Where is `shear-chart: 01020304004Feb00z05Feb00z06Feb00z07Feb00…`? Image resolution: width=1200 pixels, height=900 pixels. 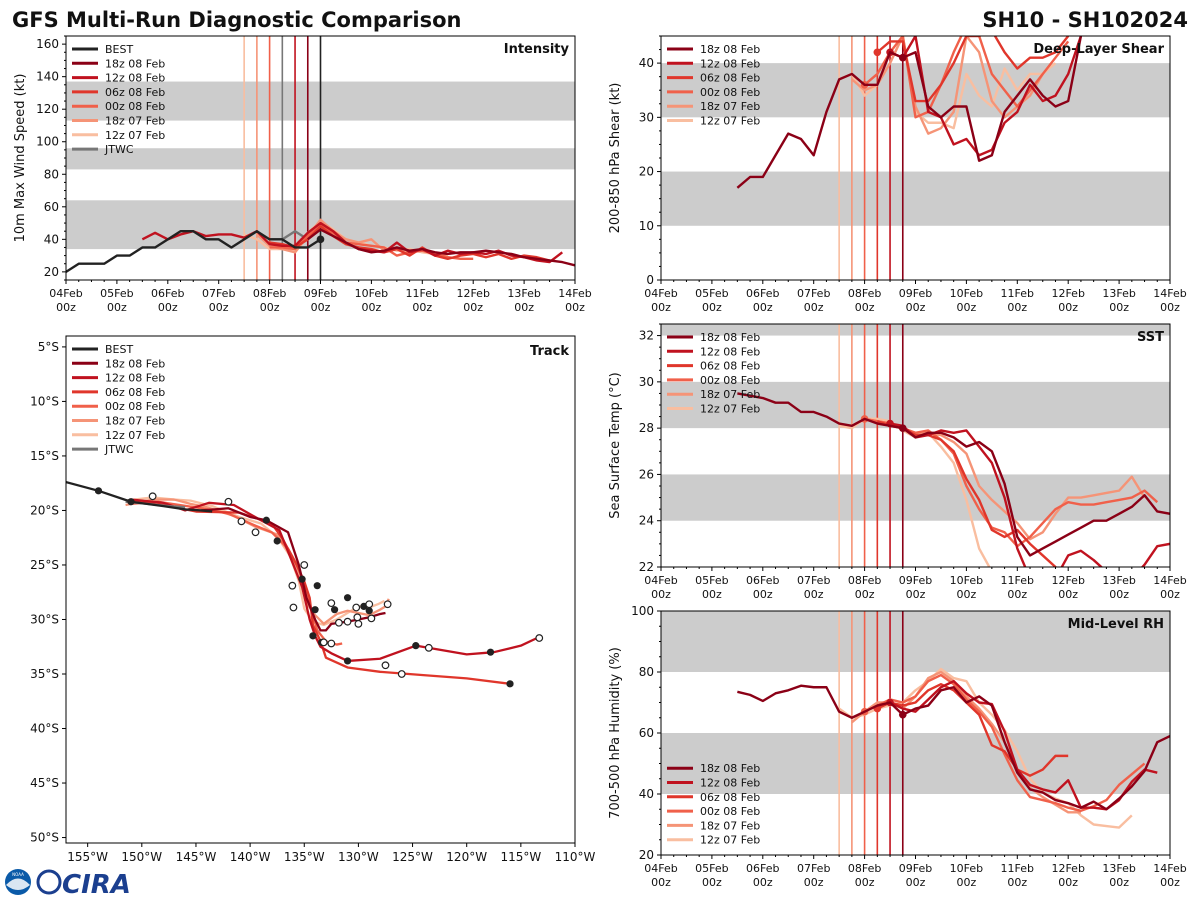 shear-chart: 01020304004Feb00z05Feb00z06Feb00z07Feb00… is located at coordinates (897, 174).